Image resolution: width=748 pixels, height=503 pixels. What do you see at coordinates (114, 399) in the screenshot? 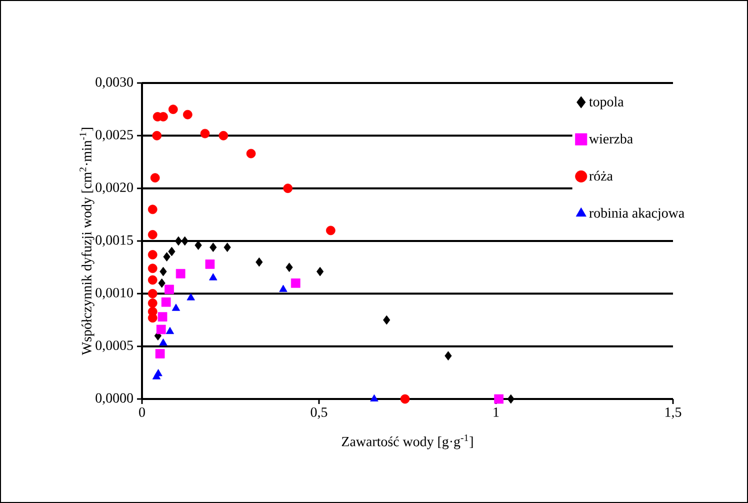
I see `y-tick-label: 0,0000` at bounding box center [114, 399].